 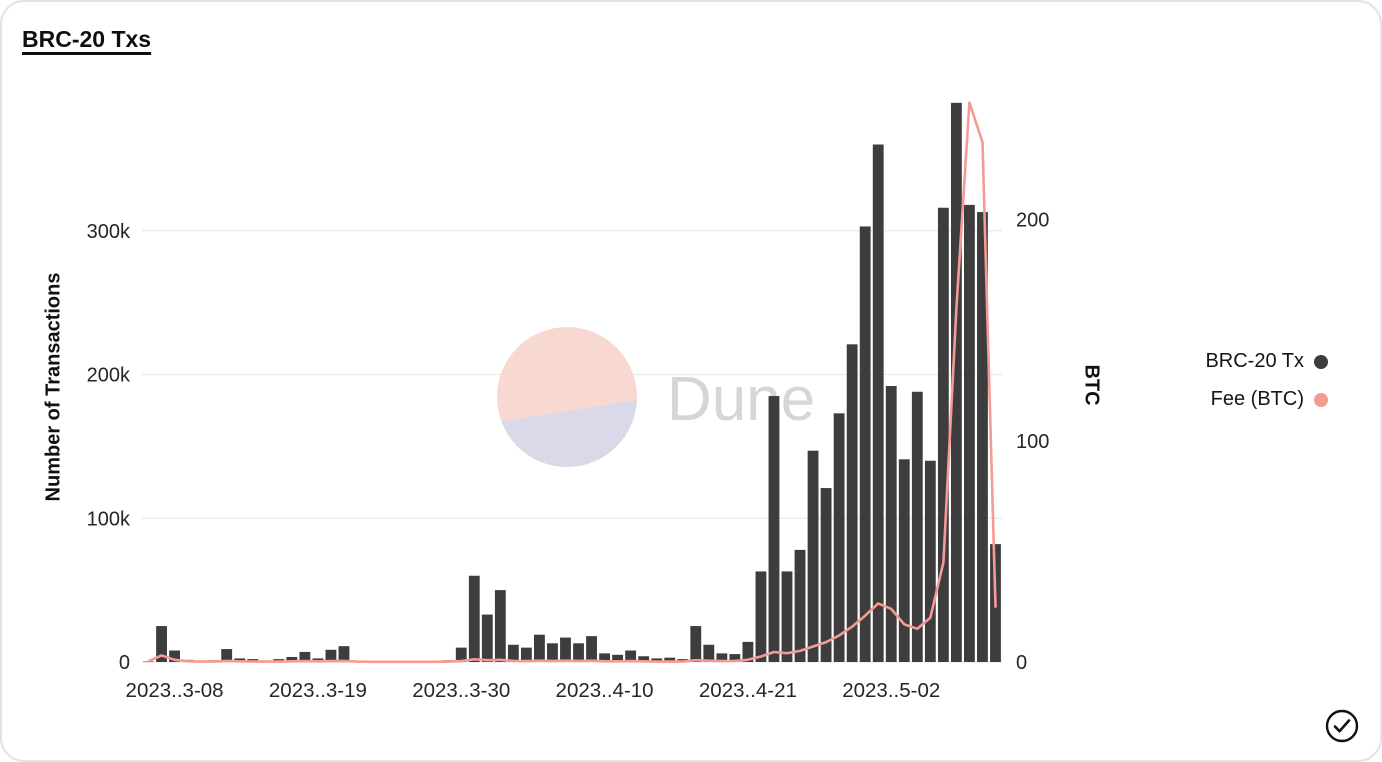 I want to click on page-title: BRC-20 Txs, so click(x=87, y=39).